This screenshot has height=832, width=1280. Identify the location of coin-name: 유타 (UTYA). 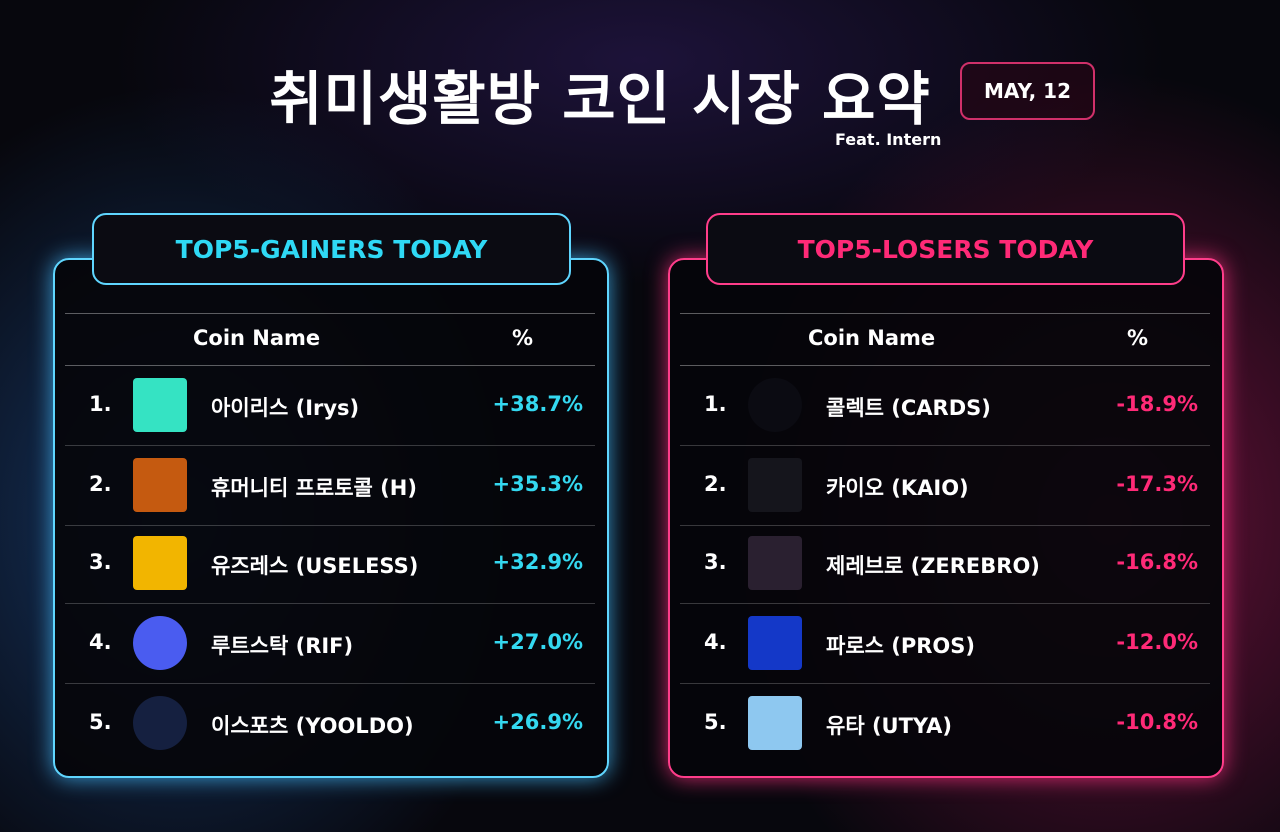
(889, 726).